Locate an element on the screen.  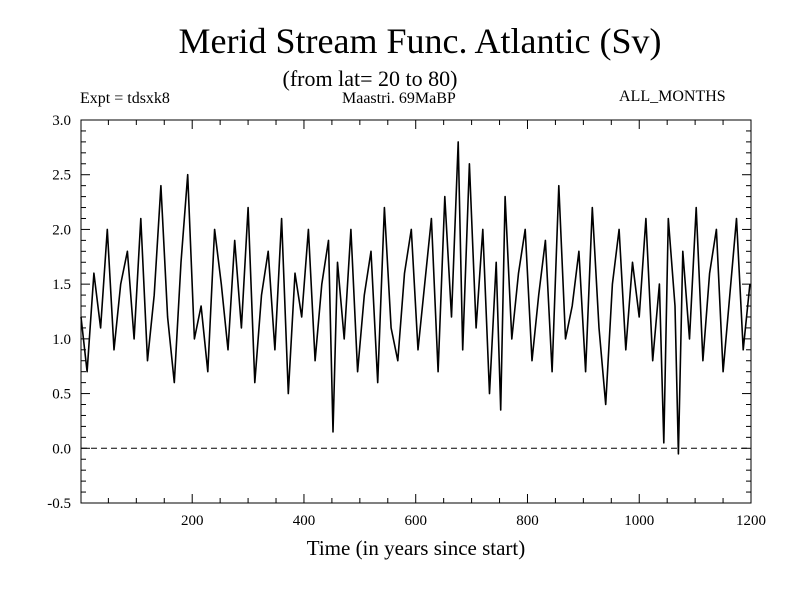
x-axis-label: Time (in years since start) is located at coordinates (416, 548).